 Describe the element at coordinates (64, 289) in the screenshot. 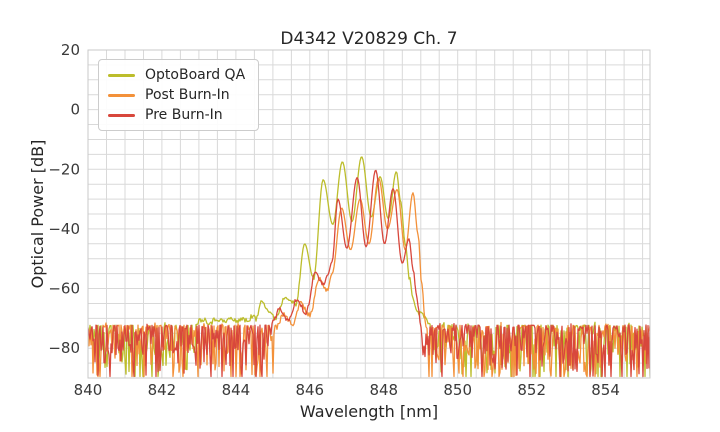

I see `y-tick-label: −60` at that location.